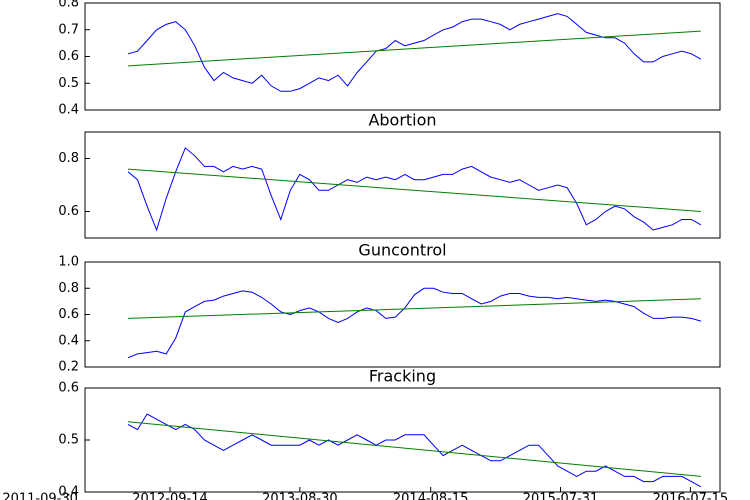 The image size is (750, 500). I want to click on y-tick-label: 0.2, so click(68, 367).